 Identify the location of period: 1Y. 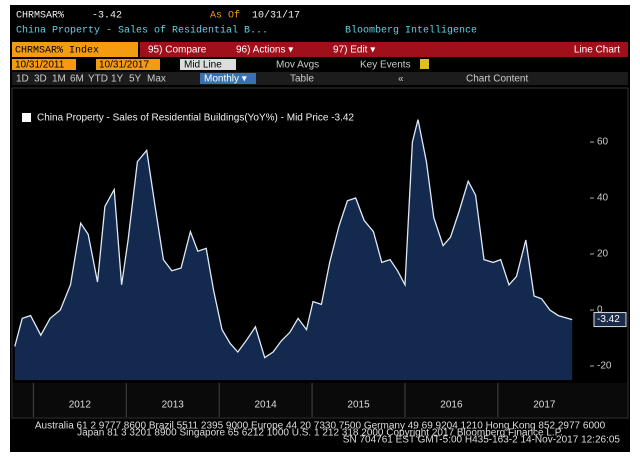
(117, 79).